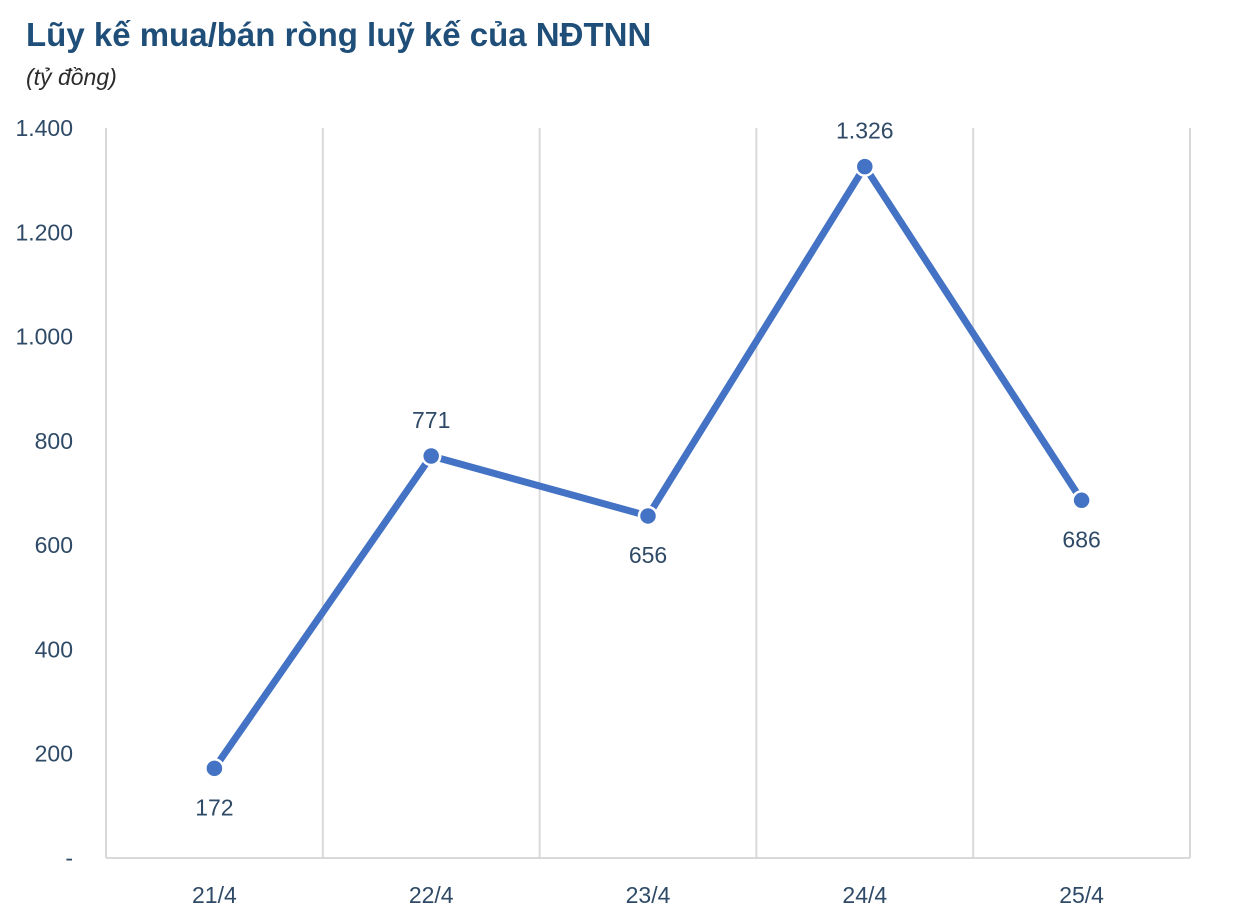 Image resolution: width=1236 pixels, height=916 pixels. Describe the element at coordinates (44, 337) in the screenshot. I see `y-tick-label: 1.000` at that location.